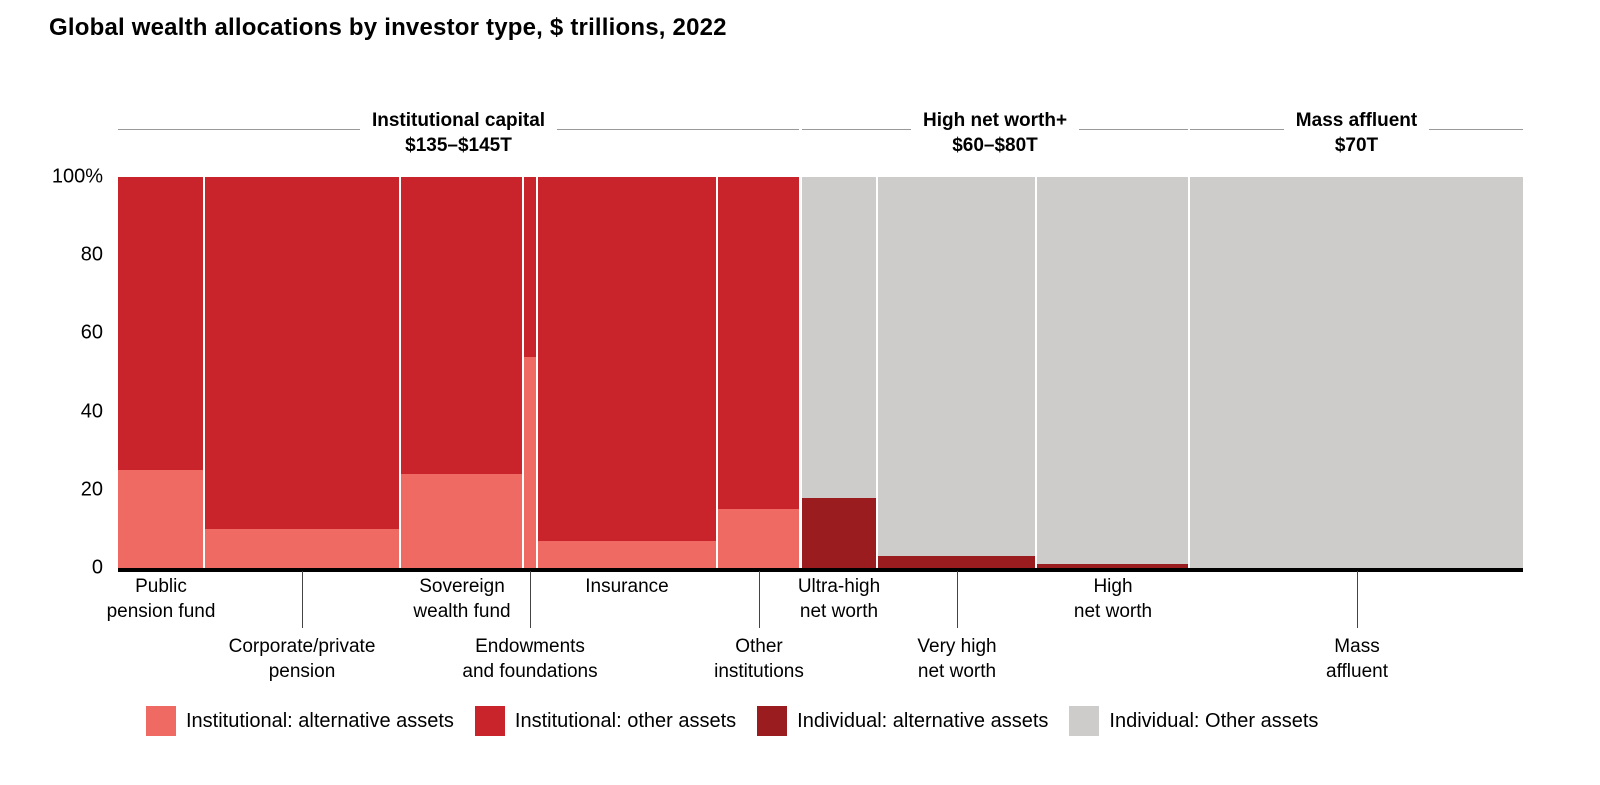  I want to click on group-header: Mass affluent $70T, so click(1357, 136).